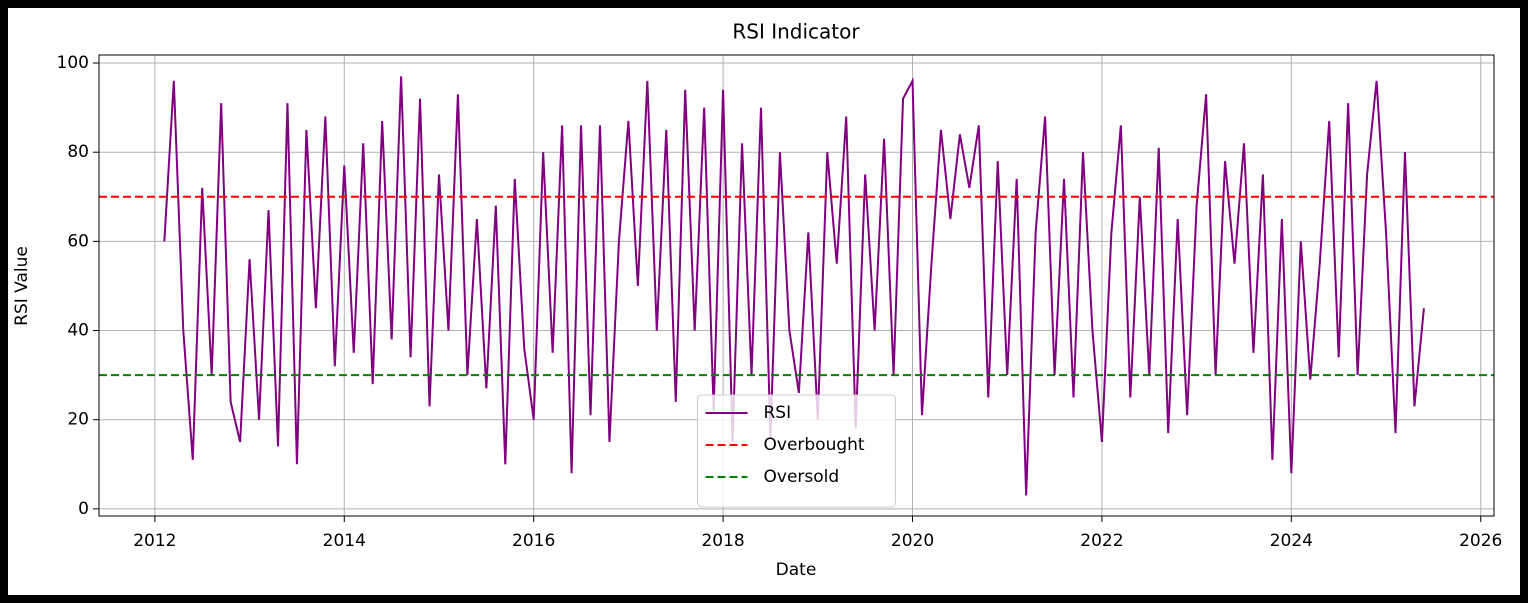  I want to click on x-tick-label: 2022, so click(1101, 541).